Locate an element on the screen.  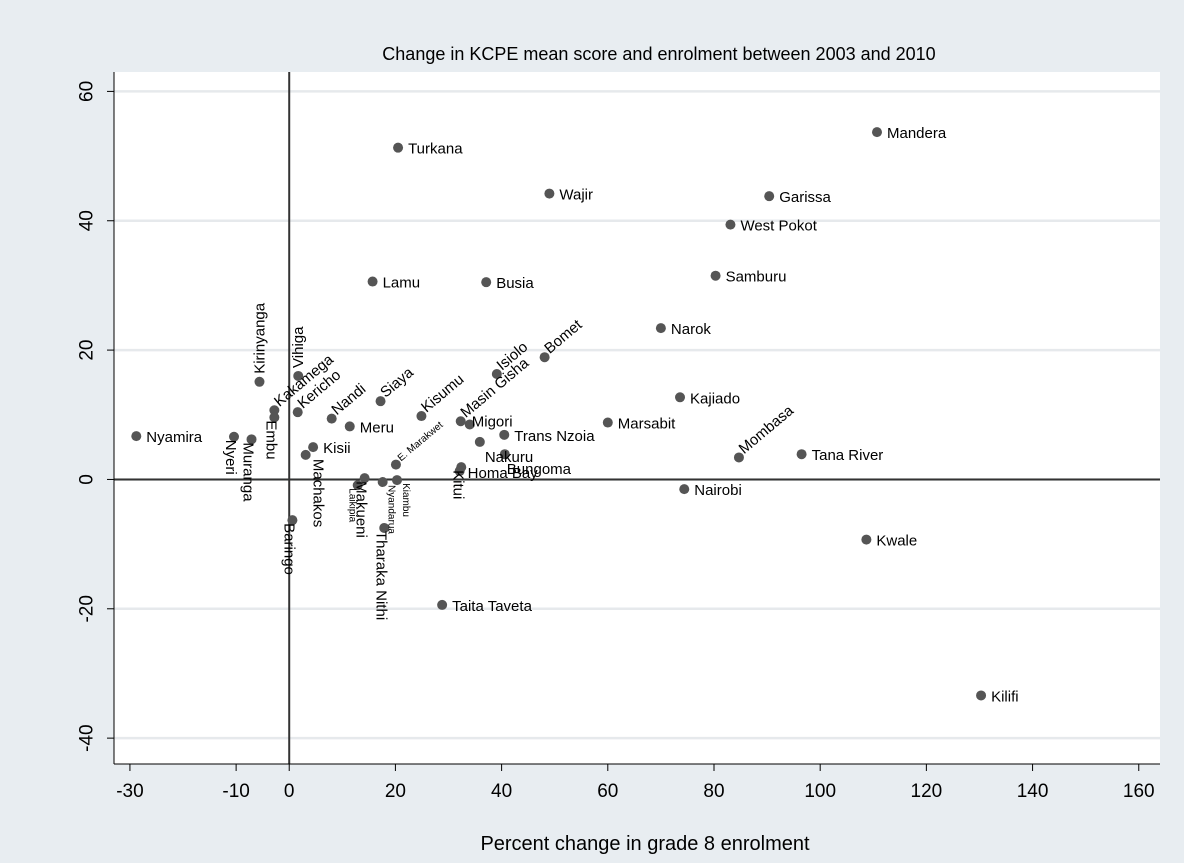
point-homa-bay is located at coordinates (459, 471).